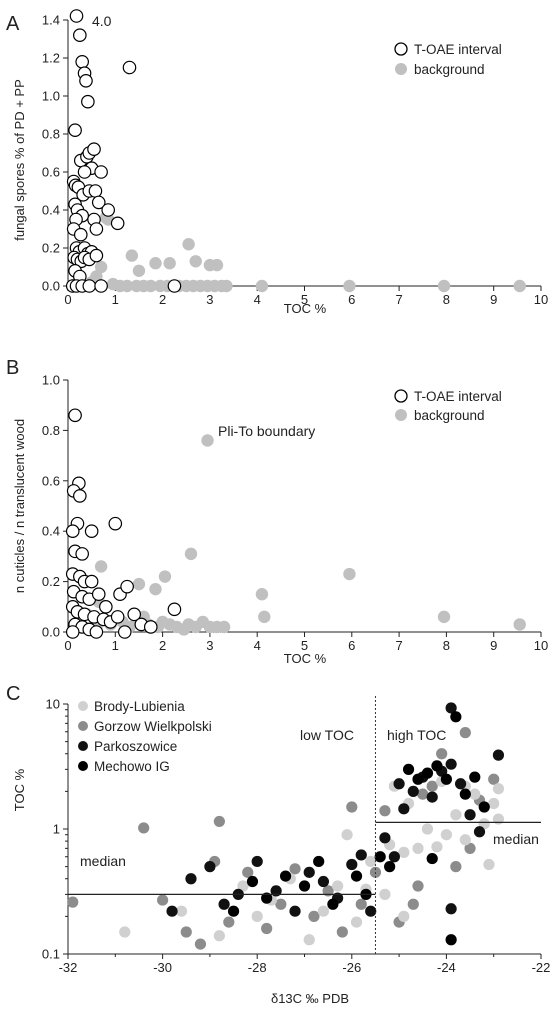  I want to click on panel-a-y-tick-label: 0.0, so click(51, 286).